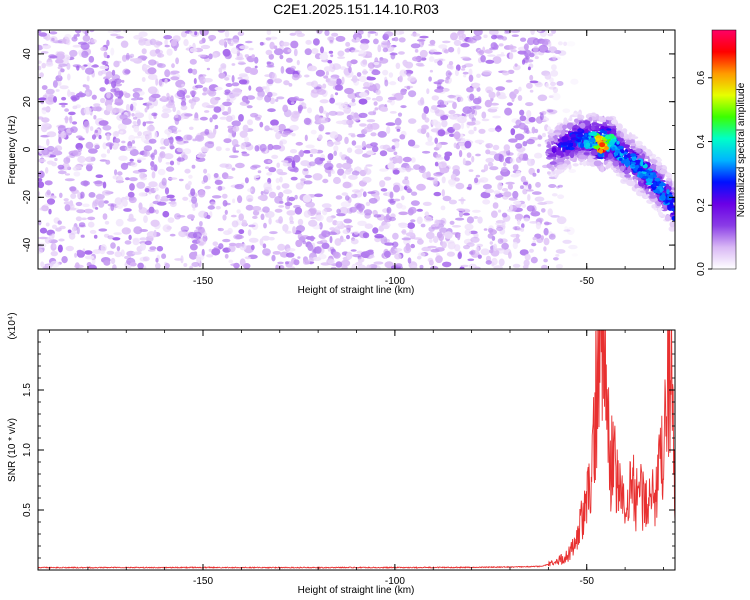 This screenshot has height=600, width=750. I want to click on y-tick-label: 1.0, so click(27, 450).